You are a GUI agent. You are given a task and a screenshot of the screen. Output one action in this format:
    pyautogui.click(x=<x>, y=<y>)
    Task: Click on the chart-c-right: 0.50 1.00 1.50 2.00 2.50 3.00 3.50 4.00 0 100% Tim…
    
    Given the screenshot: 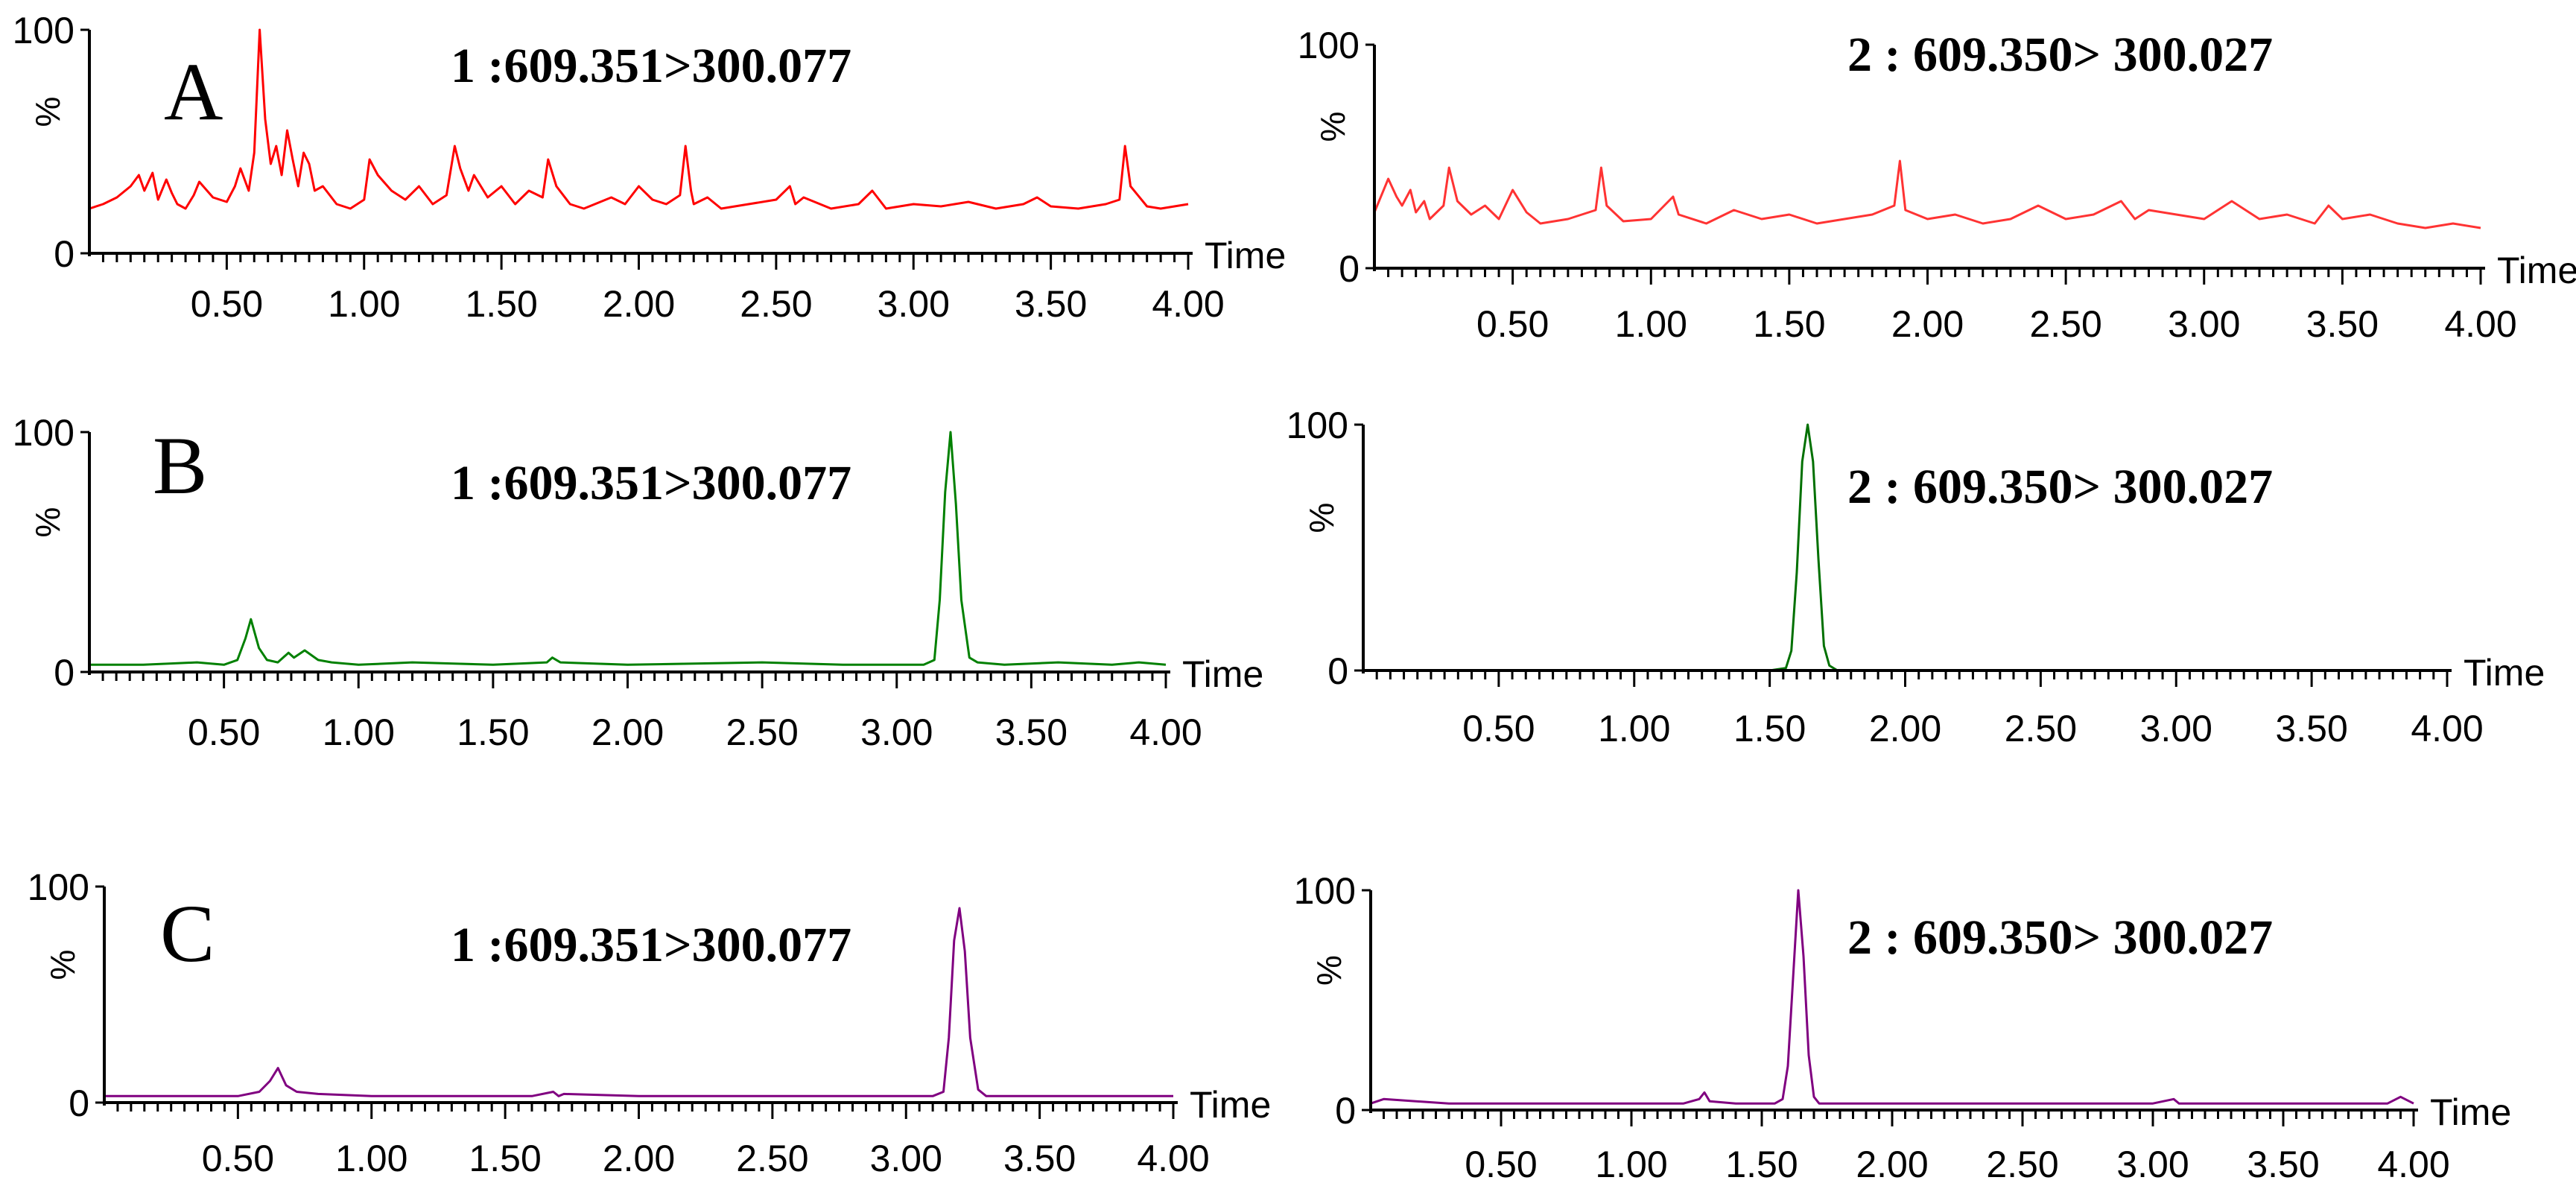 What is the action you would take?
    pyautogui.click(x=1903, y=1027)
    